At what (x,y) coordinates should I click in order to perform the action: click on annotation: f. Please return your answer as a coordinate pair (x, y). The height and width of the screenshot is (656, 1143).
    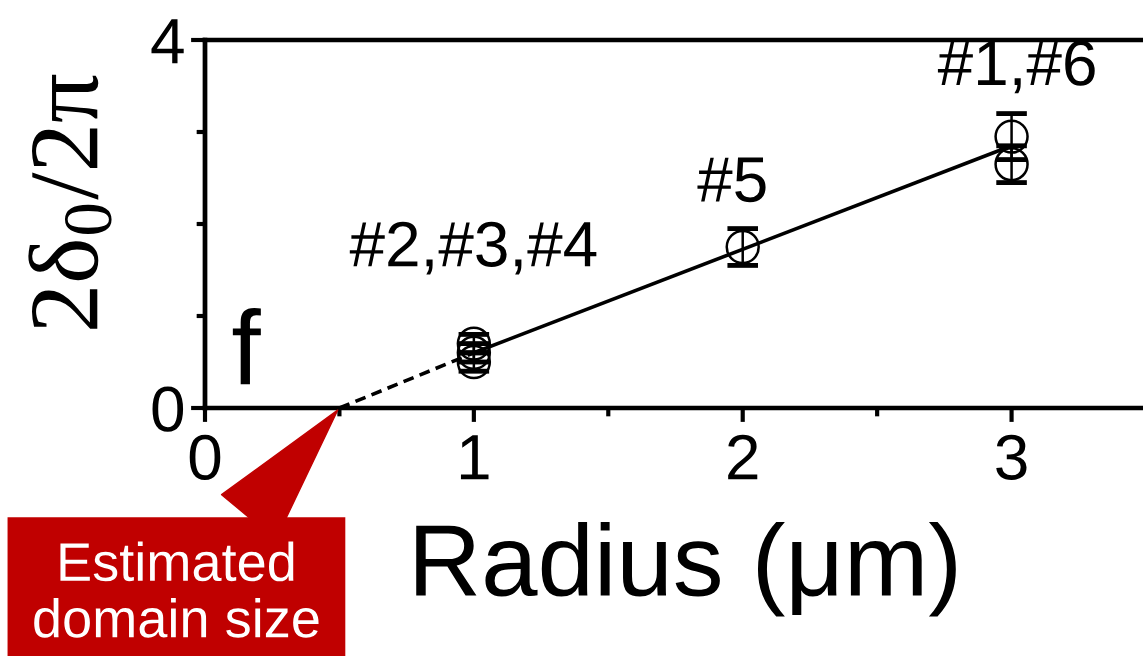
    Looking at the image, I should click on (246, 346).